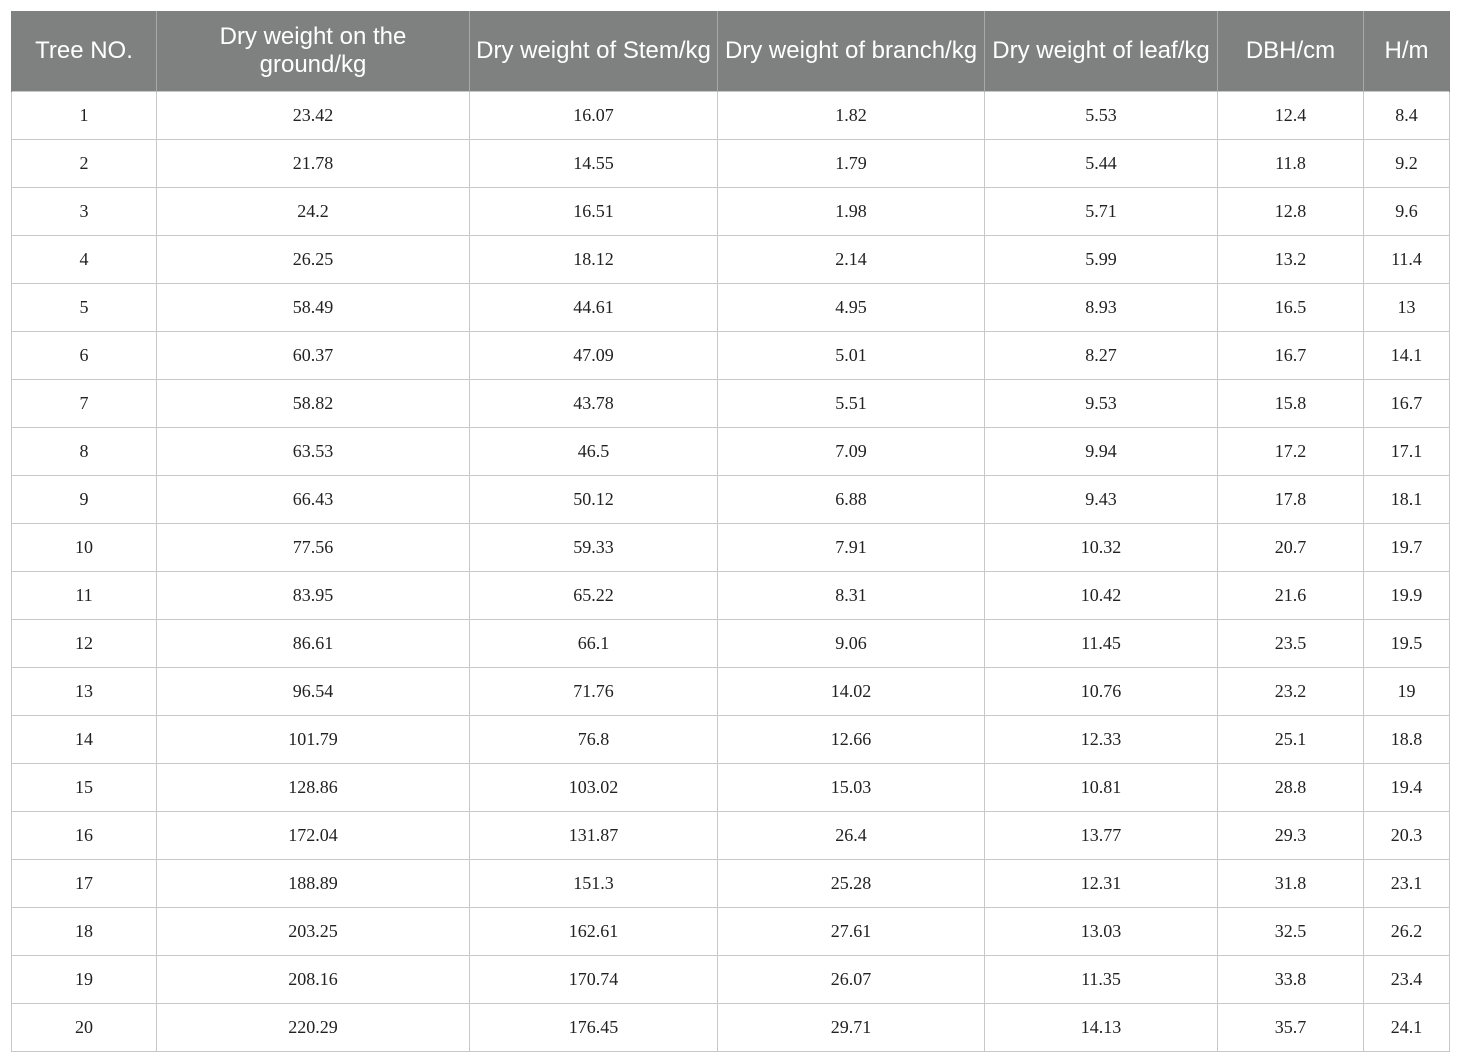 This screenshot has height=1063, width=1460. What do you see at coordinates (313, 163) in the screenshot?
I see `cell-dry-weight-ground: 21.78` at bounding box center [313, 163].